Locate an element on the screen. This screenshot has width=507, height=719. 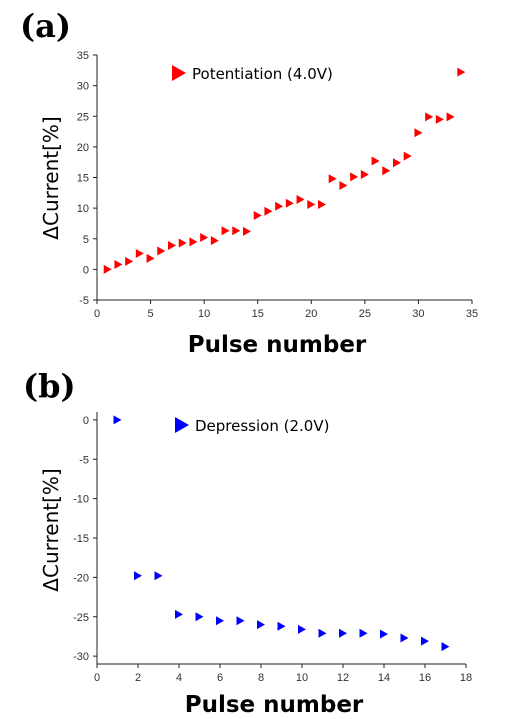
legend-label: Potentiation (4.0V) is located at coordinates (262, 74).